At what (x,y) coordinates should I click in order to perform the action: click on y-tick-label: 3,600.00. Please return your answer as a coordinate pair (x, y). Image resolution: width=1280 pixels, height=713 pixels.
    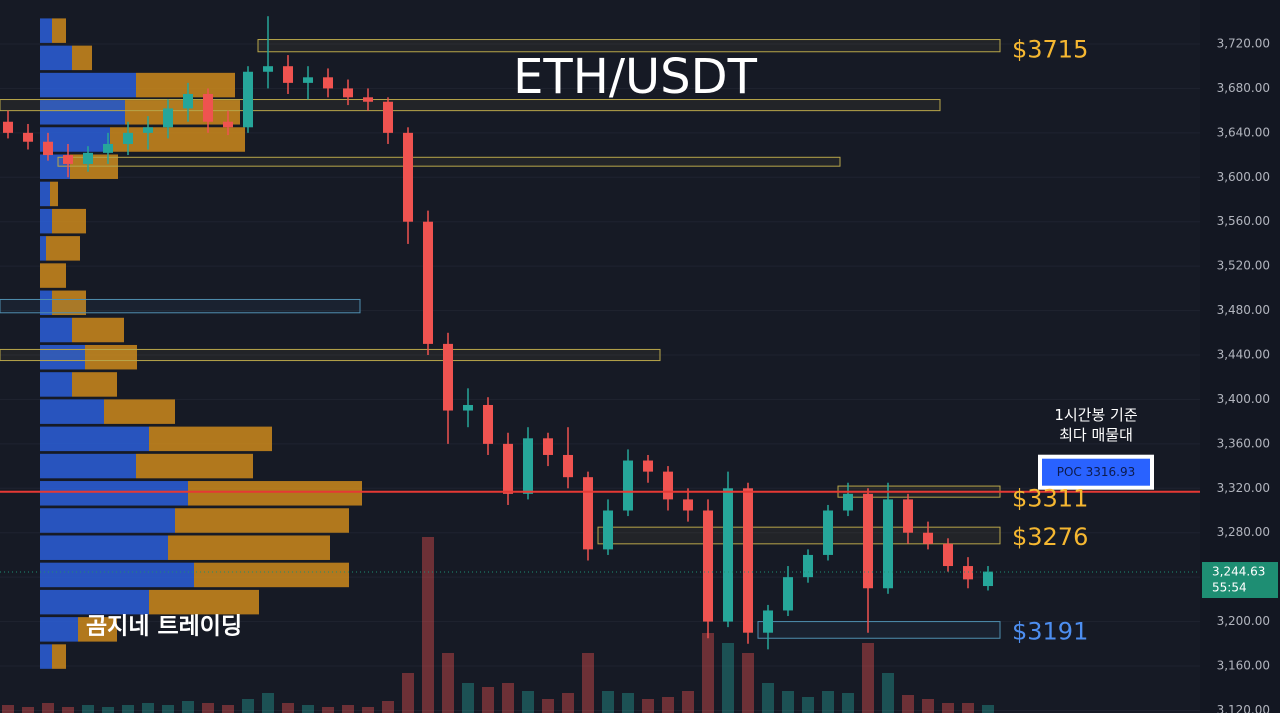
    Looking at the image, I should click on (1243, 177).